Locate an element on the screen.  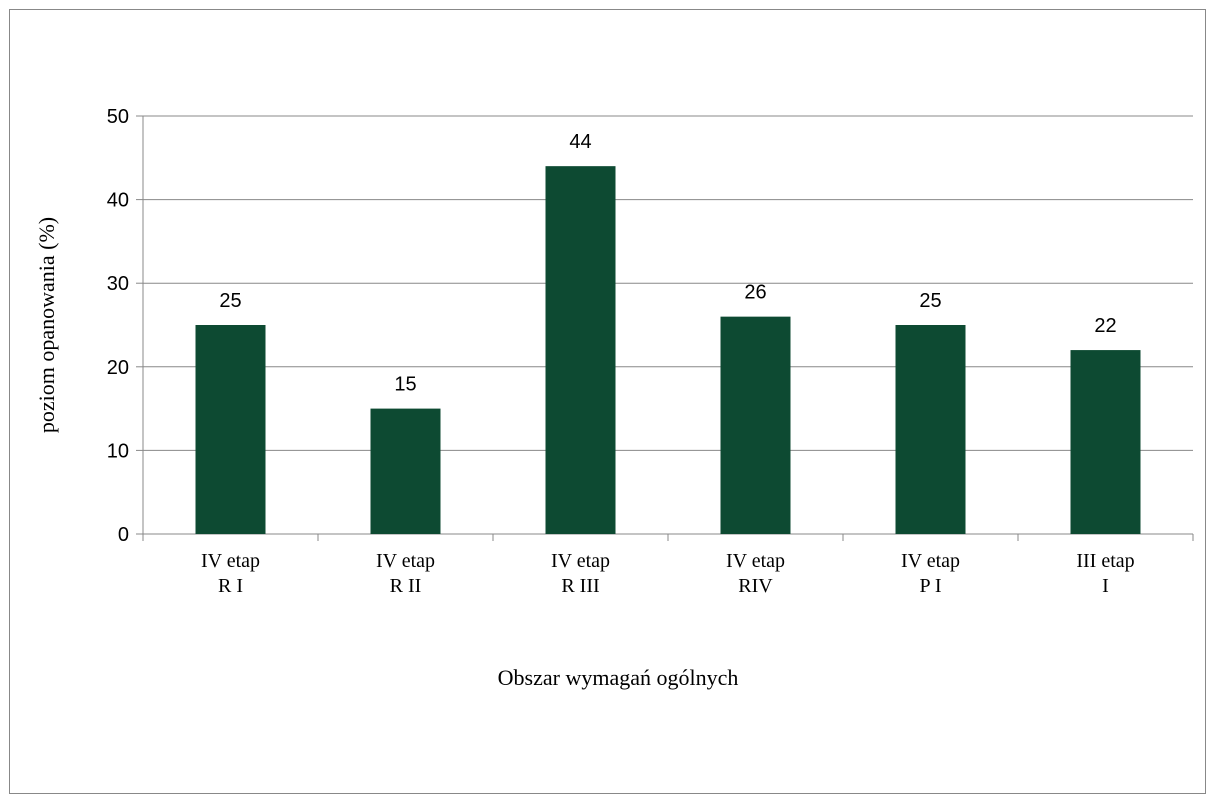
data-label: 44 is located at coordinates (580, 142).